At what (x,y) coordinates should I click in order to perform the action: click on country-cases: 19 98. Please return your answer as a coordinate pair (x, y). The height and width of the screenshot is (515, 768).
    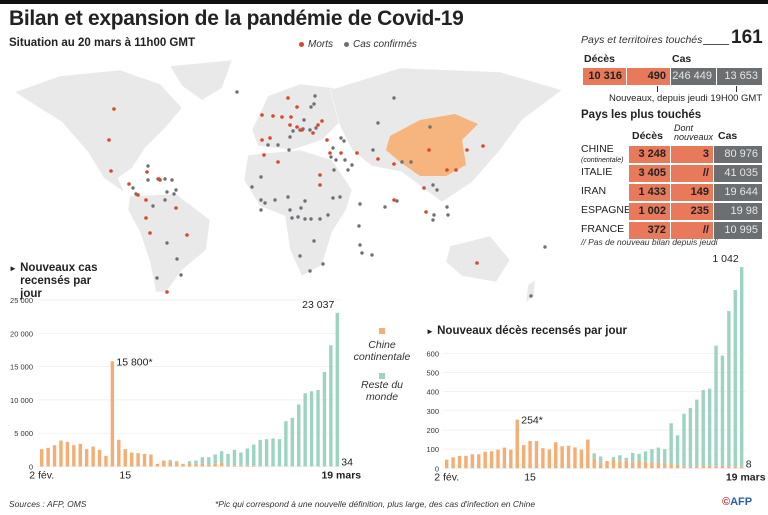
    Looking at the image, I should click on (738, 211).